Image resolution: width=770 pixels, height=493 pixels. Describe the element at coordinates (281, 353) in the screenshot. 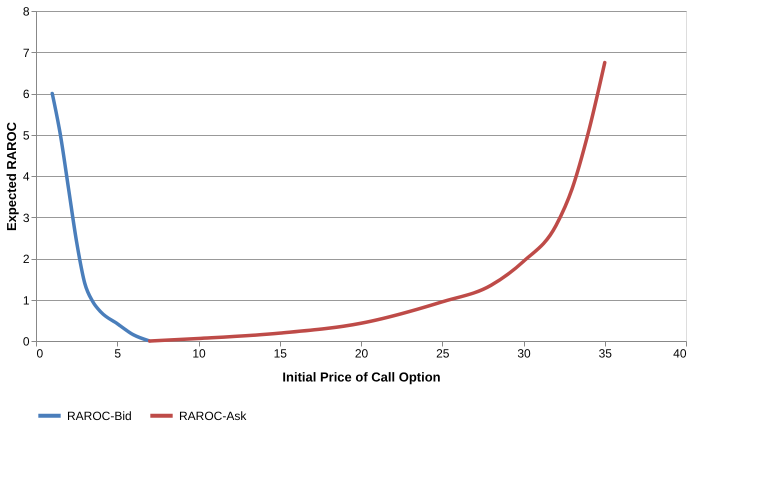

I see `x-tick-label: 15` at that location.